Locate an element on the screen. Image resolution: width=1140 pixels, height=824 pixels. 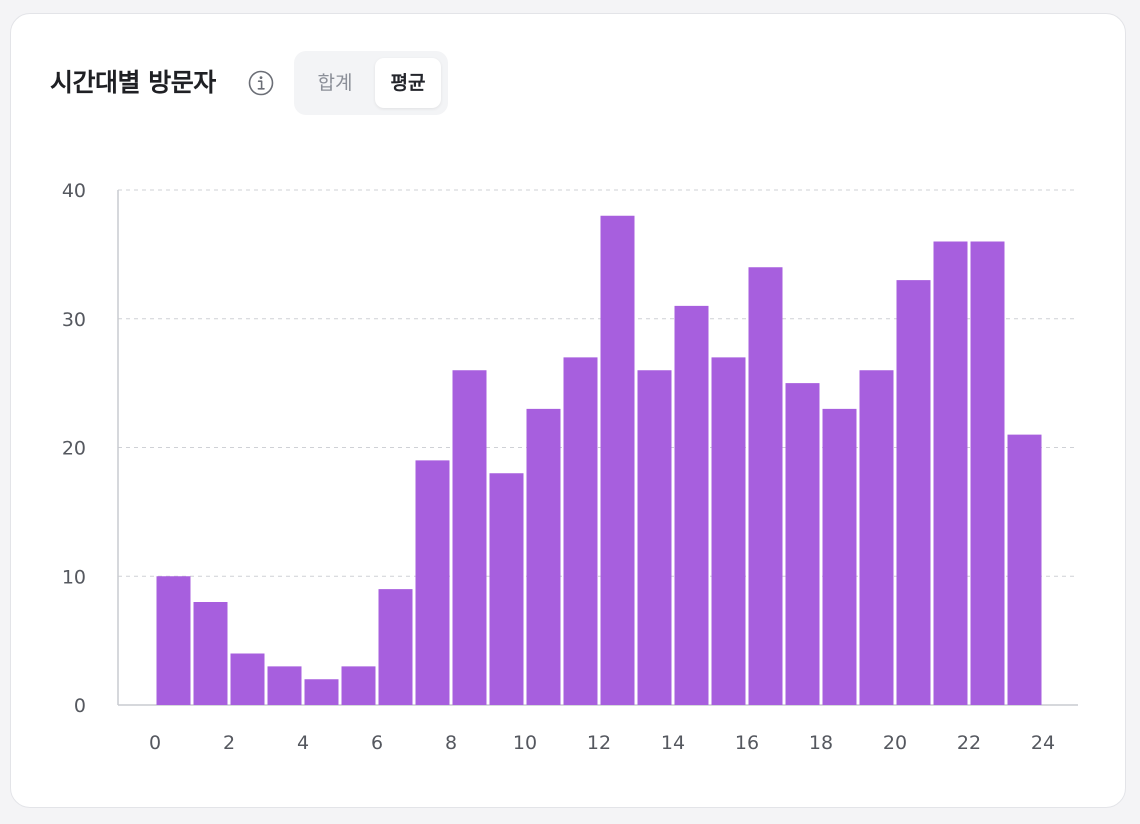
chart-title: 시간대별 방문자 is located at coordinates (133, 82).